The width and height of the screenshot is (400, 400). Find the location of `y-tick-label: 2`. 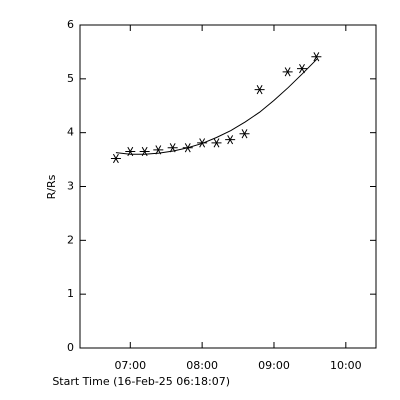

y-tick-label: 2 is located at coordinates (70, 239).